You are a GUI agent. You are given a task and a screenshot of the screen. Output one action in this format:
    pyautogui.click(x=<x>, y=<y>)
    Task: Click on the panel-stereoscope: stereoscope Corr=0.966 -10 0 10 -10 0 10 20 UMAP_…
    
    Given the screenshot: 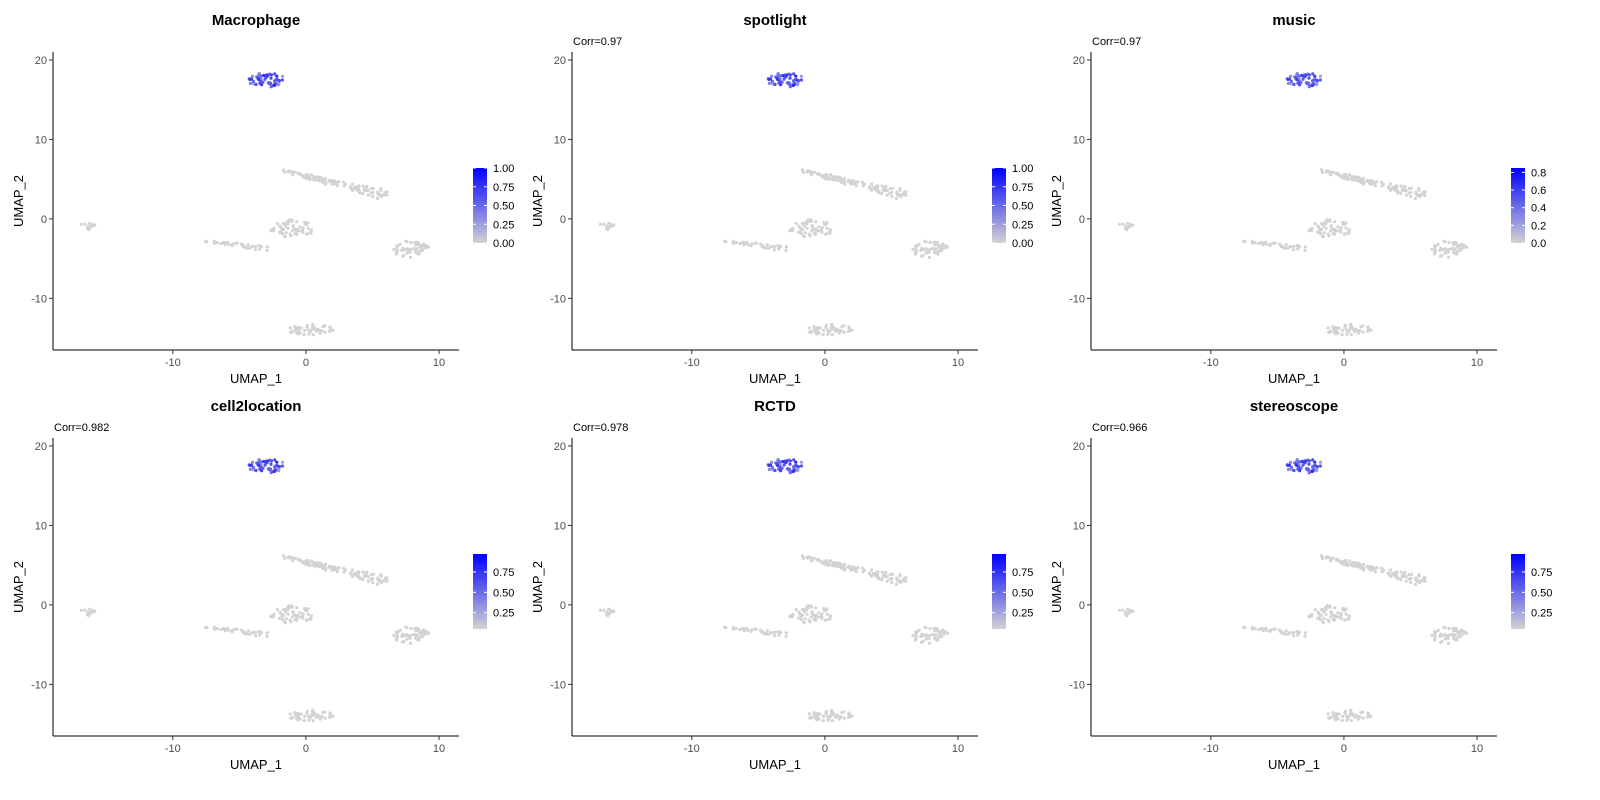 What is the action you would take?
    pyautogui.click(x=1300, y=585)
    